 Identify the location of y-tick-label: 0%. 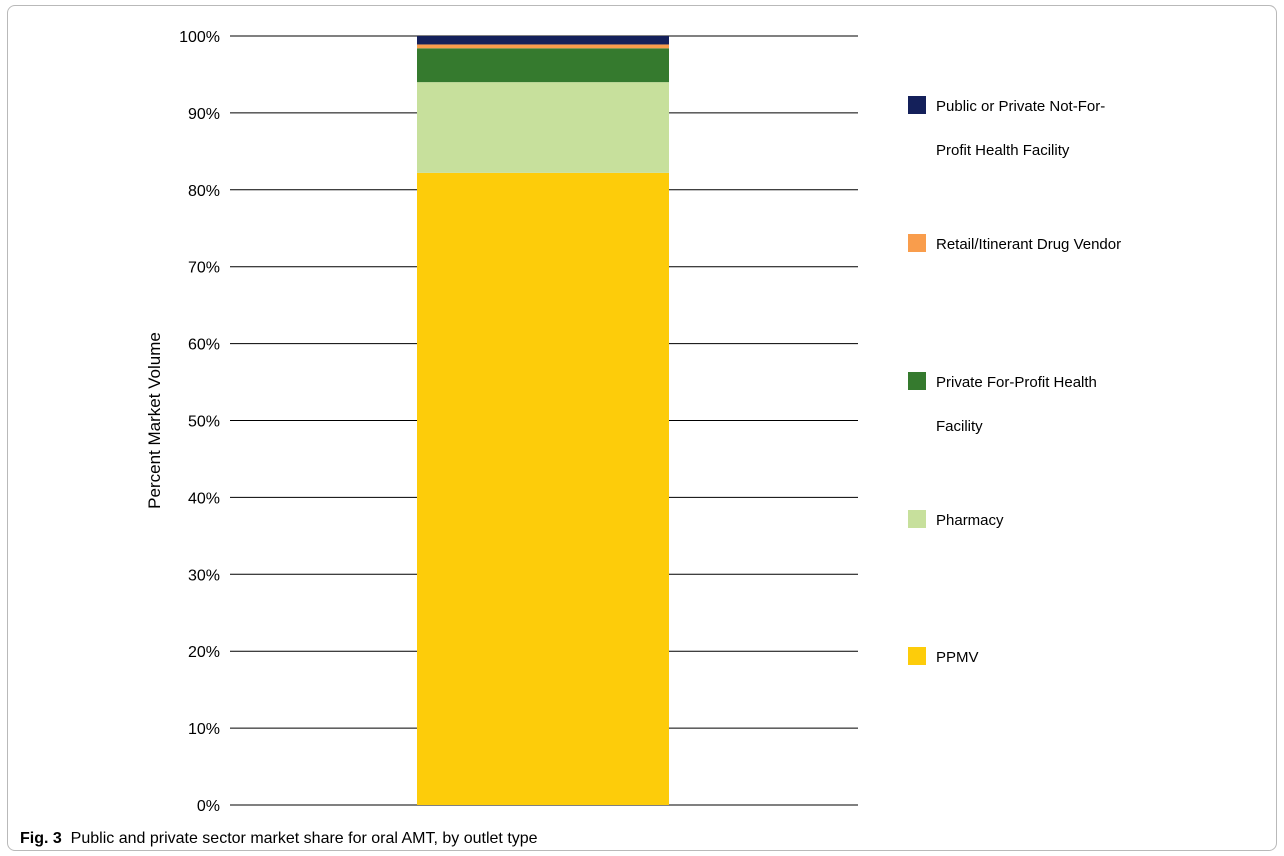
(208, 806).